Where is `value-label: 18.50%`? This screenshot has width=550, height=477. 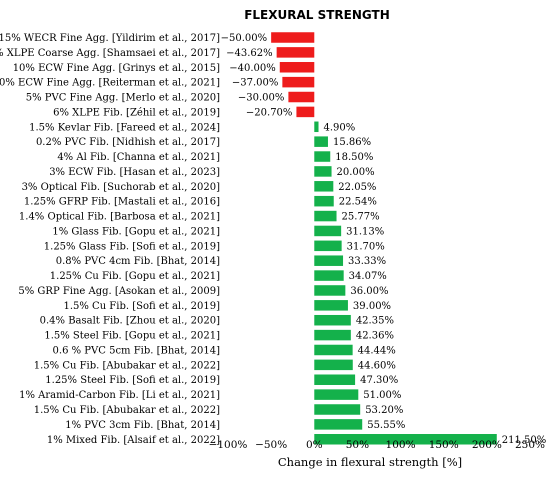
value-label: 18.50% is located at coordinates (354, 157).